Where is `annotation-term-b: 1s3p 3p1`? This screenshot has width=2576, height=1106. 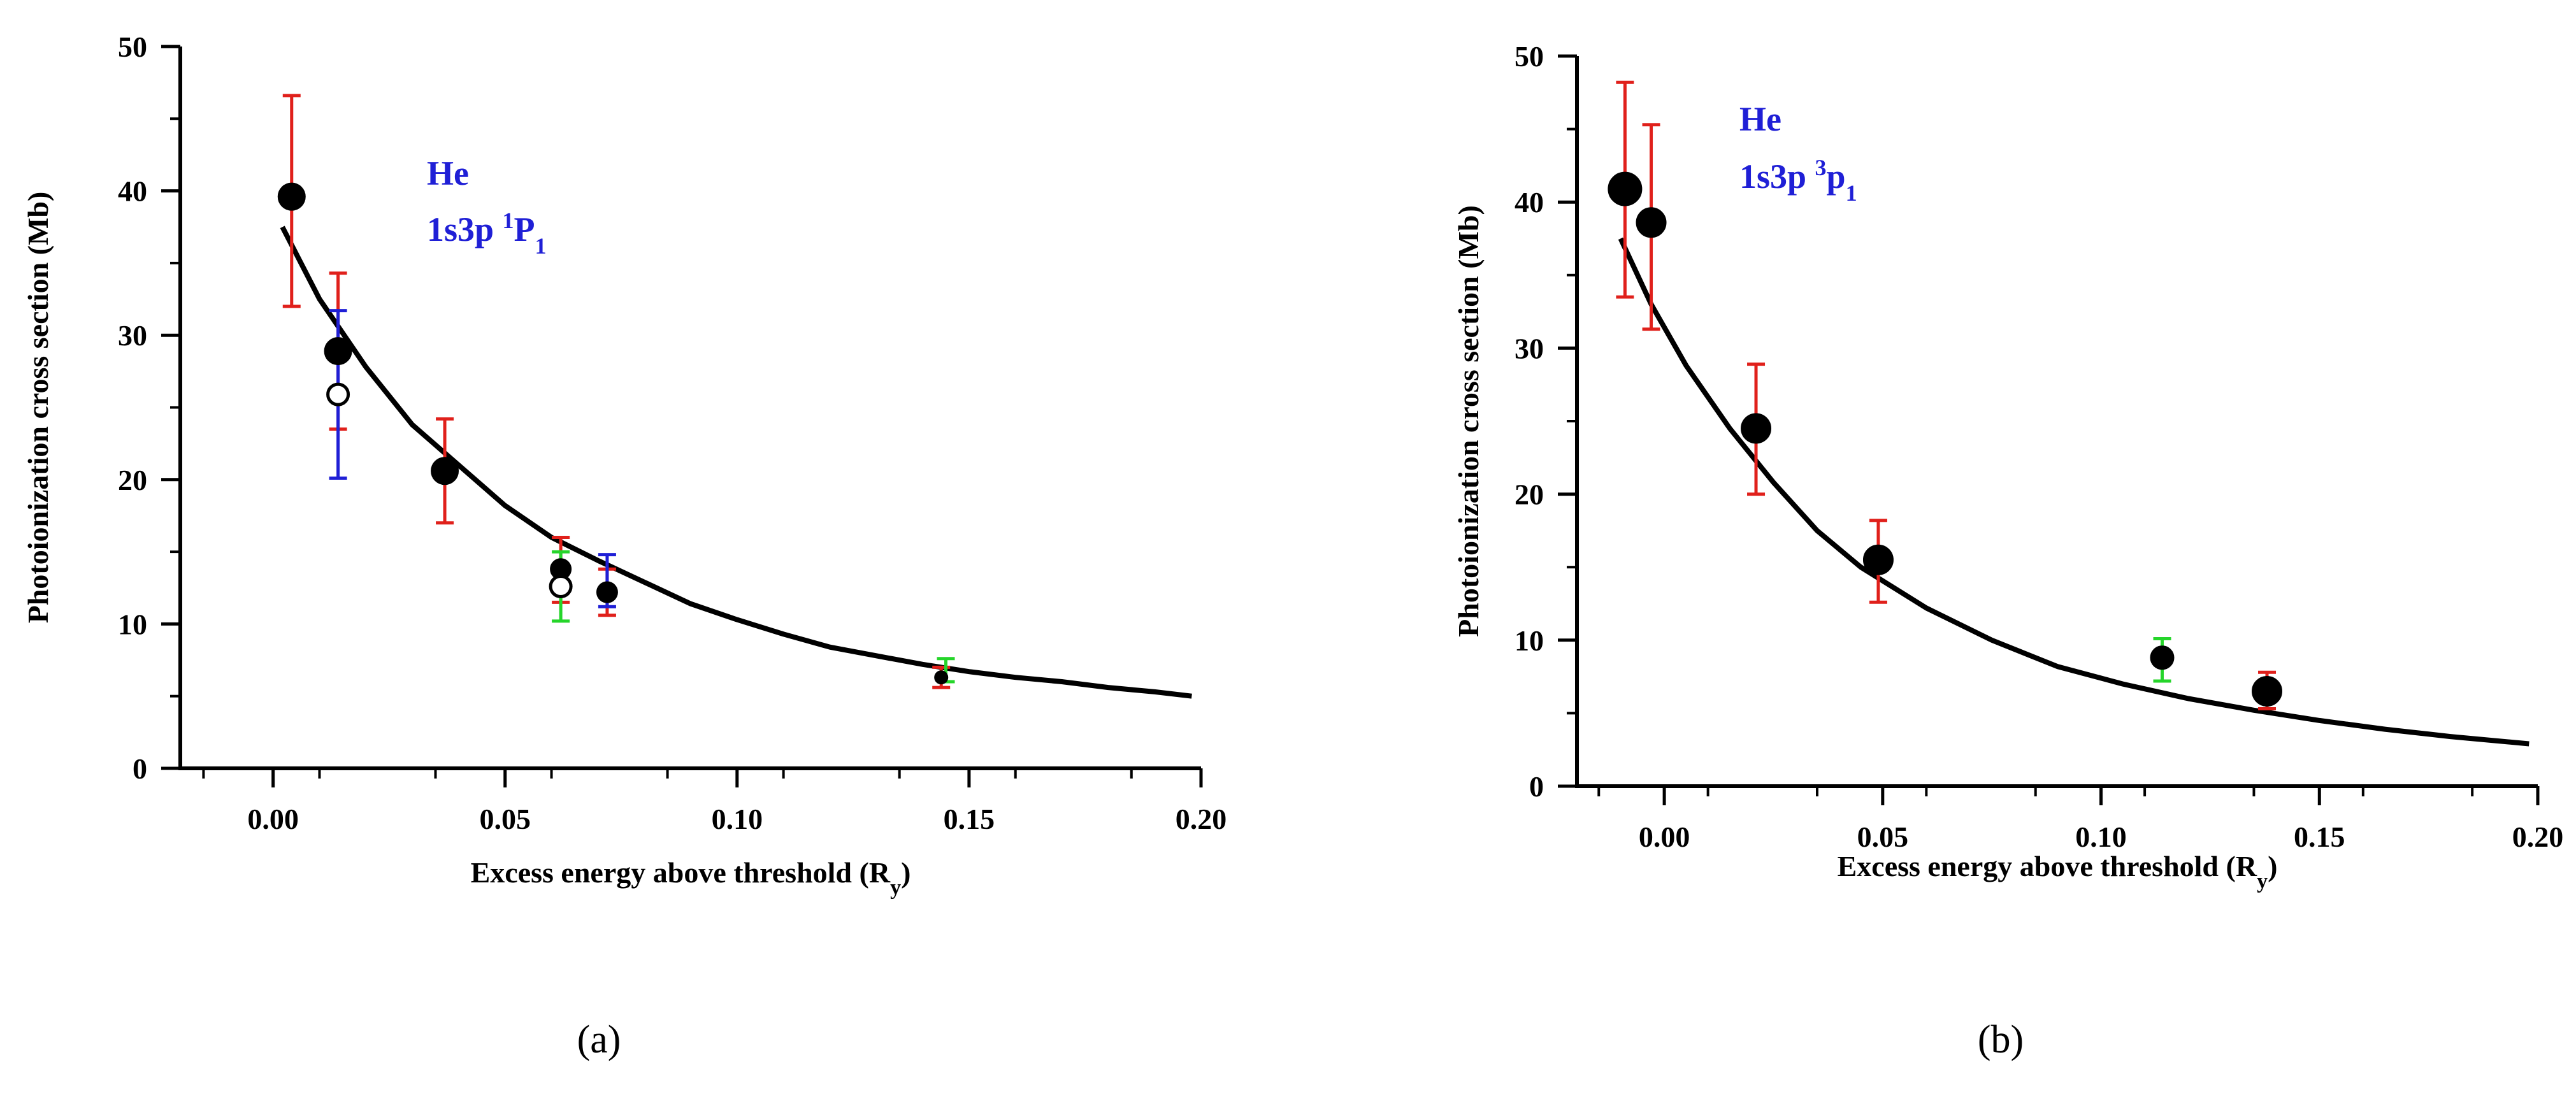 annotation-term-b: 1s3p 3p1 is located at coordinates (1798, 180).